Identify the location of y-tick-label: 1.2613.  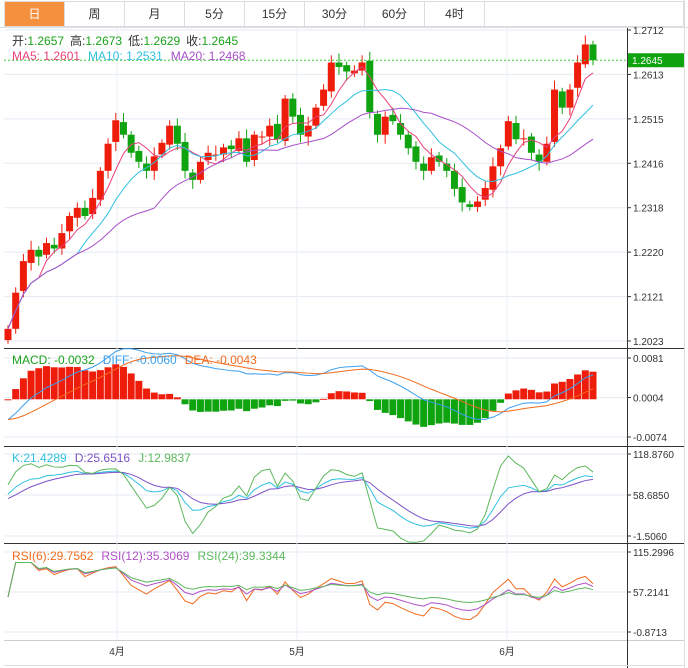
(648, 75).